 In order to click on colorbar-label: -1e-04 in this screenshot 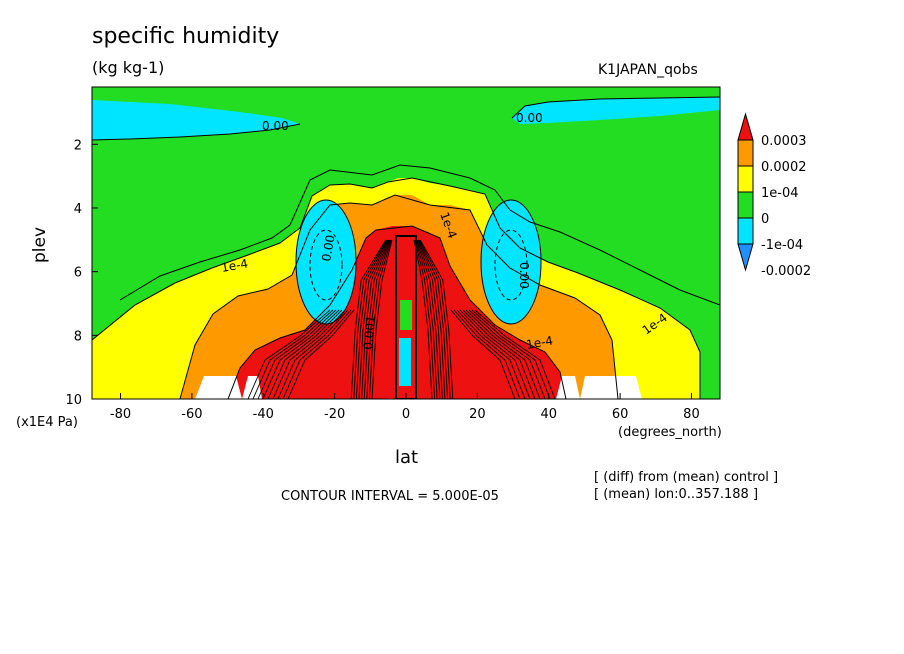, I will do `click(782, 245)`.